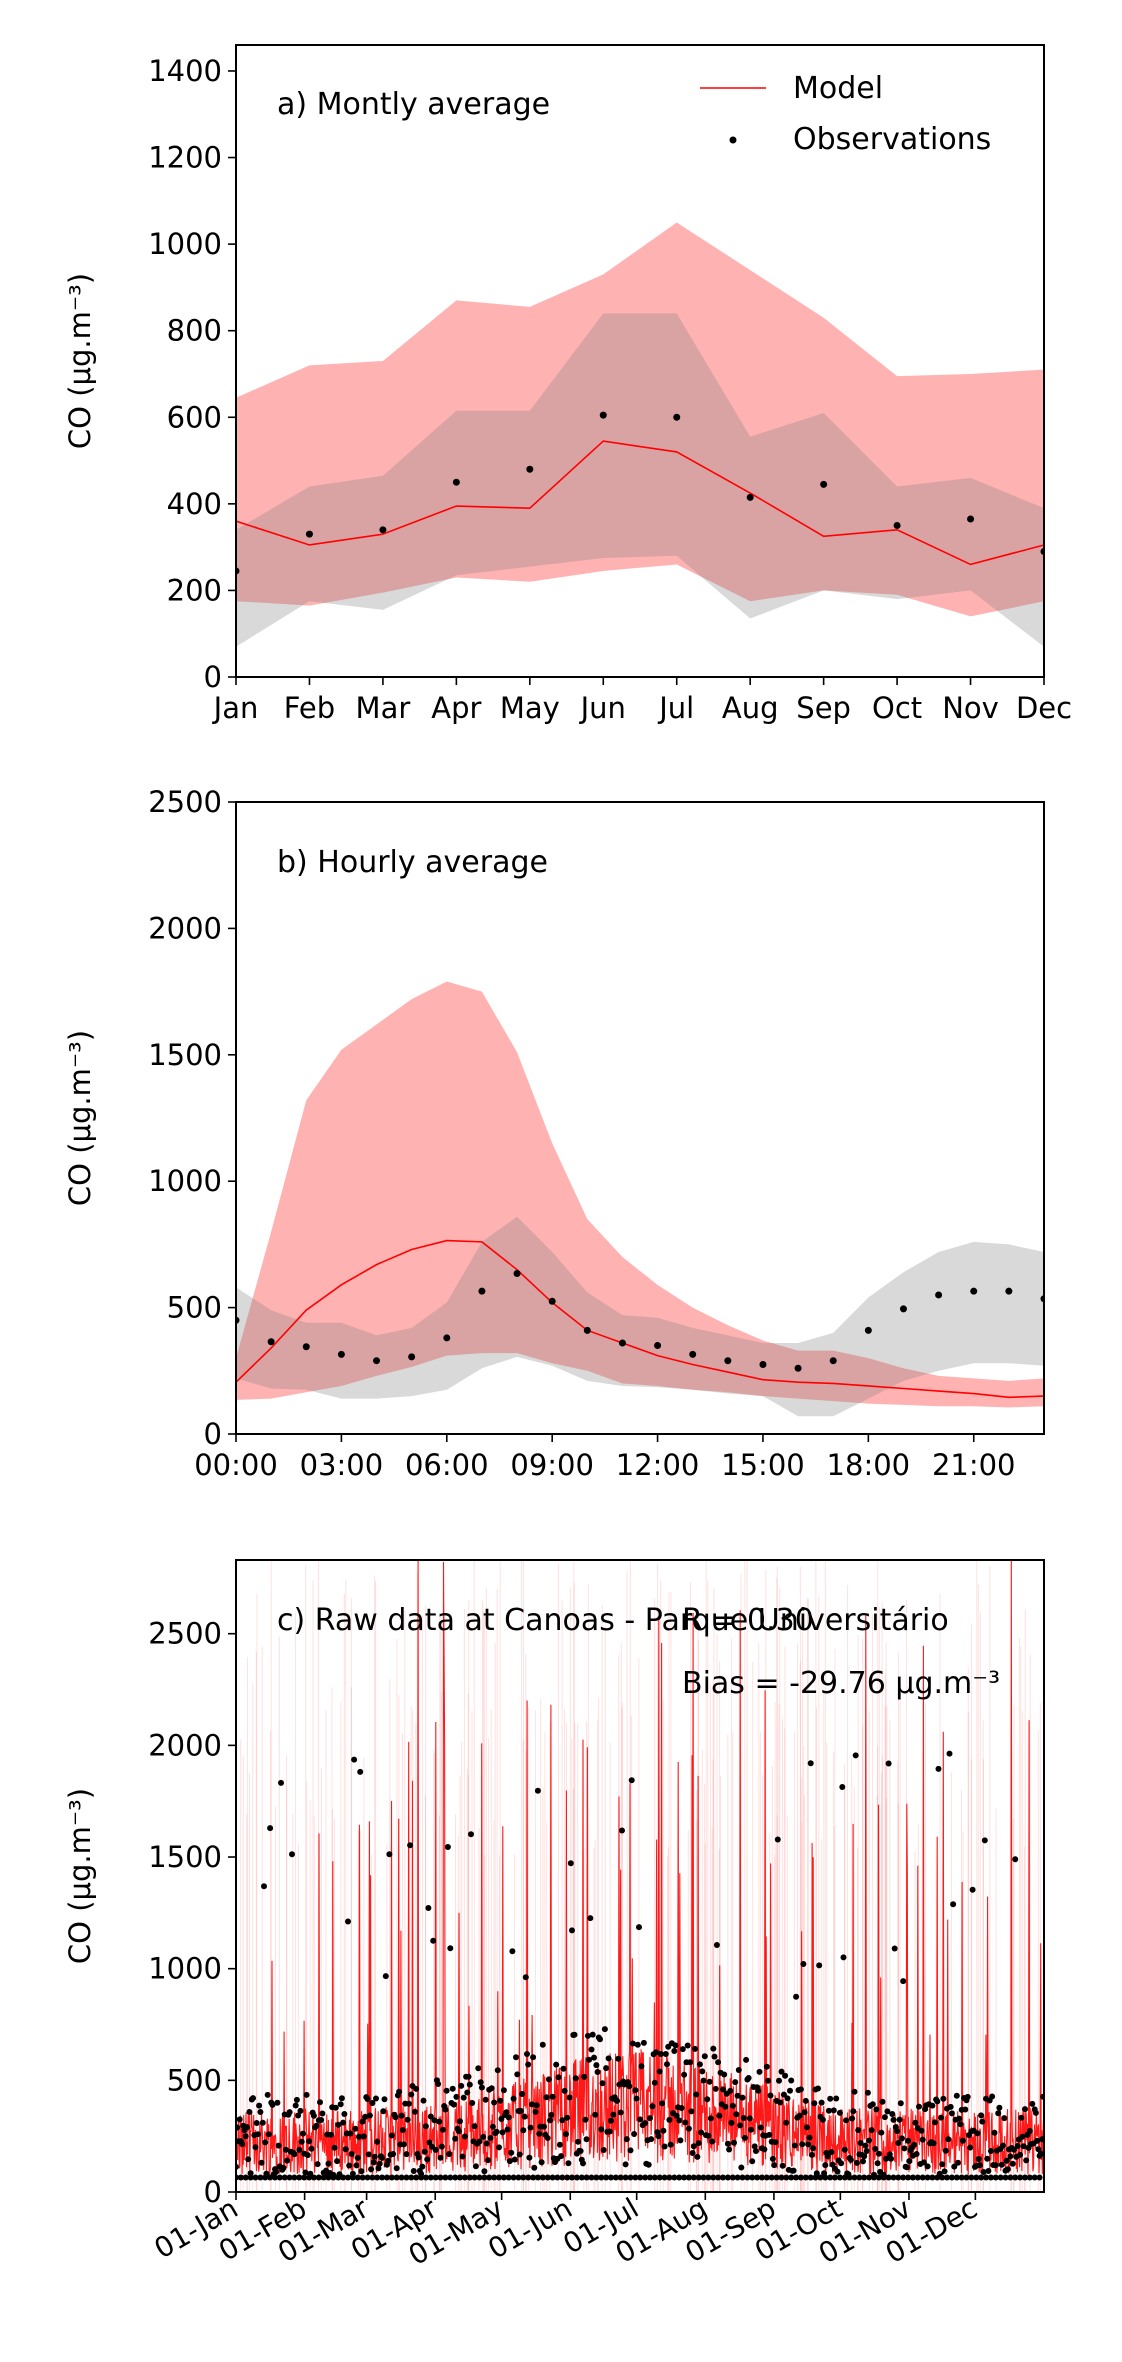 This screenshot has height=2362, width=1122. What do you see at coordinates (658, 1465) in the screenshot?
I see `panel-b-xtick-label: 12:00` at bounding box center [658, 1465].